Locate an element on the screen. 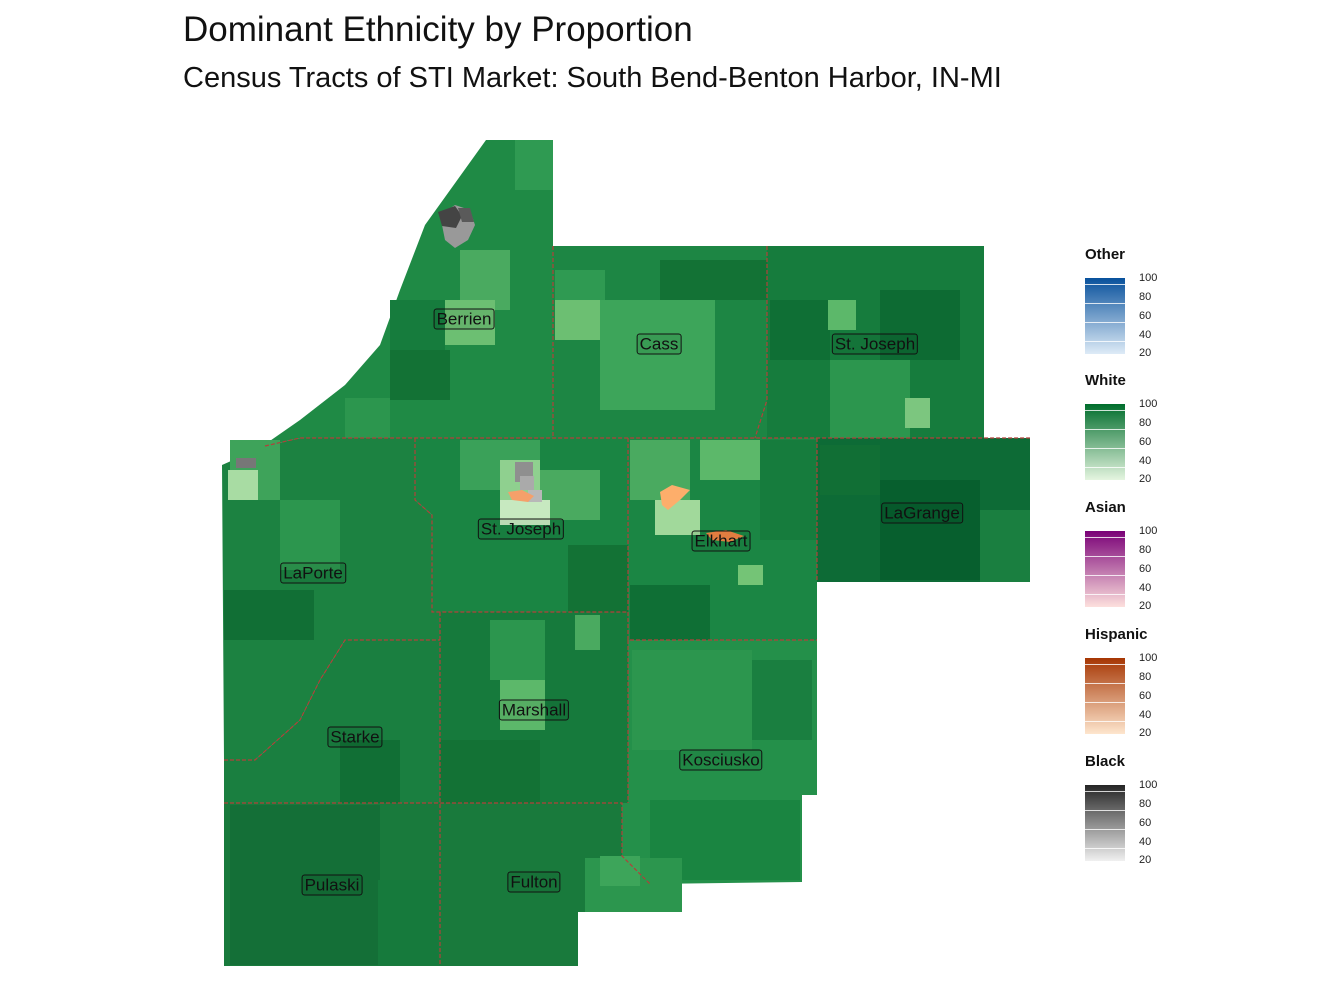  legend-bar-asian is located at coordinates (1105, 569).